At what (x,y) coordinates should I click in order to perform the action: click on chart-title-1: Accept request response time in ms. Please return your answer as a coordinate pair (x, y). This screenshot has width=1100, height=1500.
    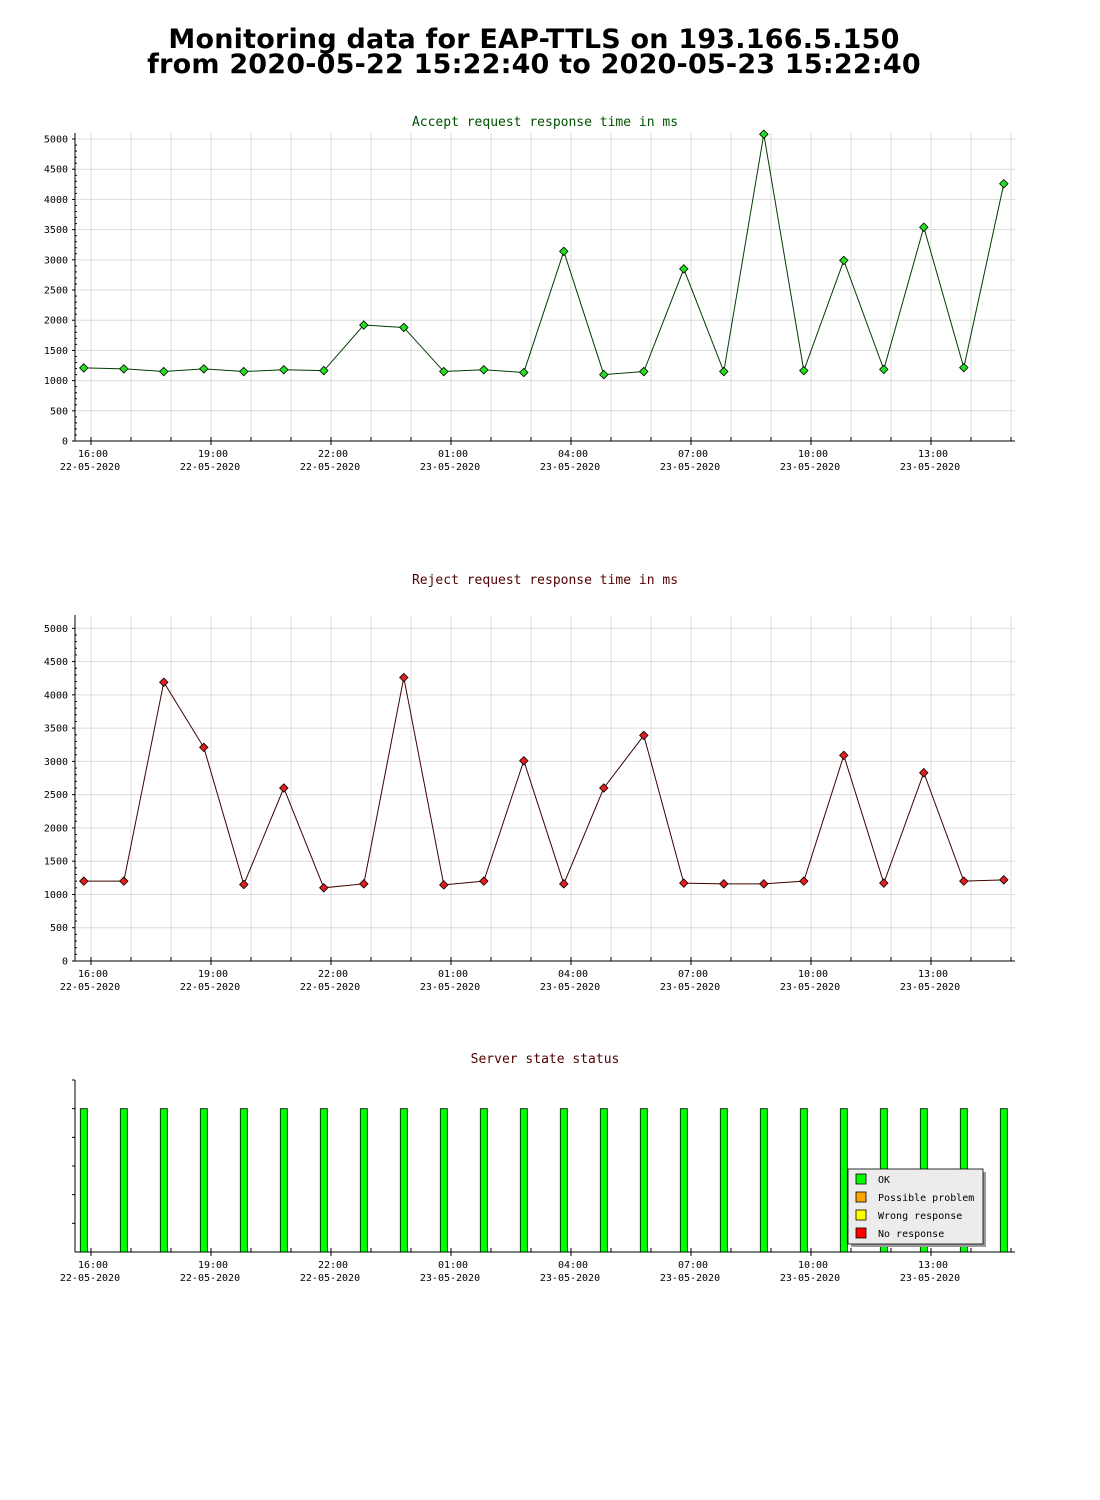
    Looking at the image, I should click on (545, 122).